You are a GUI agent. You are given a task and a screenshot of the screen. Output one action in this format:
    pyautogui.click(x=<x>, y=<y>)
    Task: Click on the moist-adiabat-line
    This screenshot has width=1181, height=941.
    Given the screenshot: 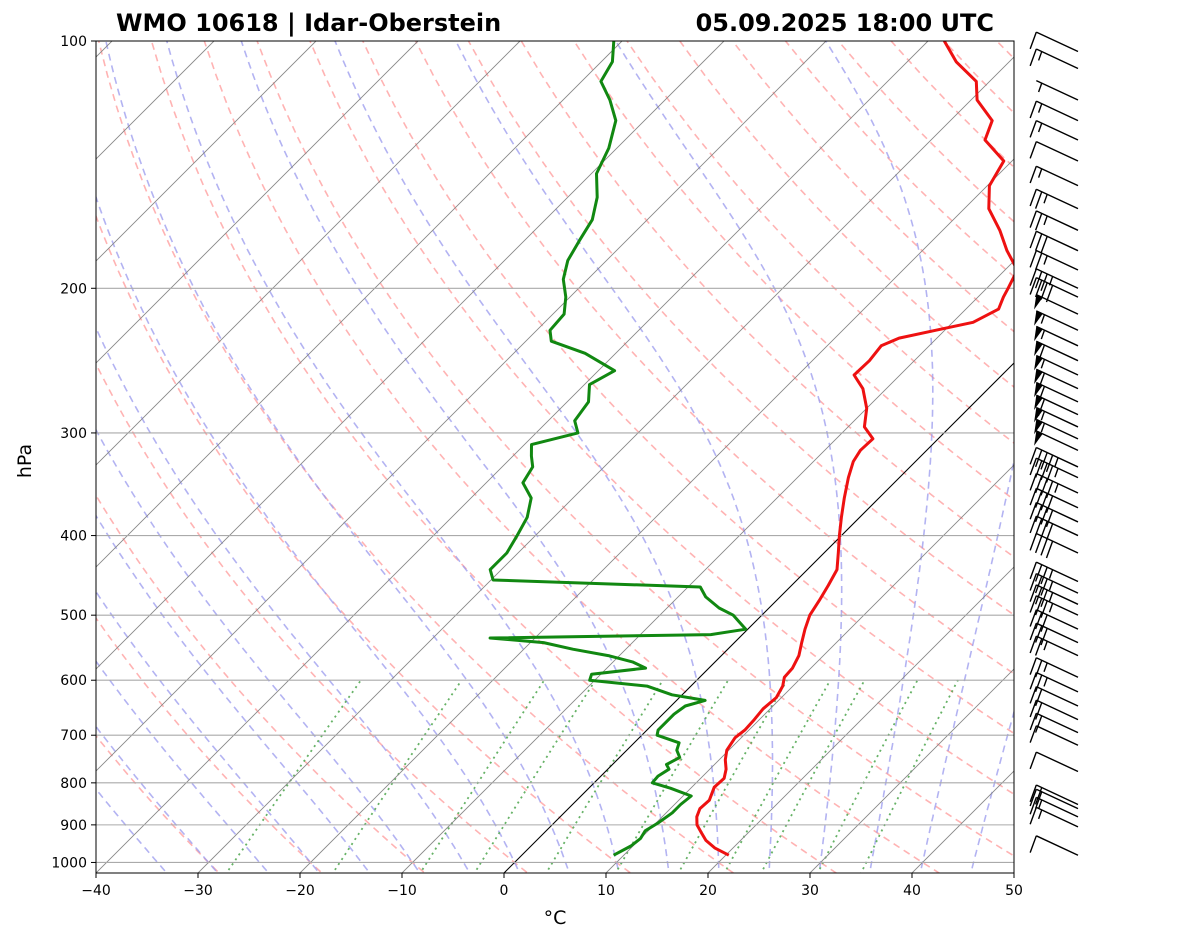 What is the action you would take?
    pyautogui.click(x=157, y=799)
    